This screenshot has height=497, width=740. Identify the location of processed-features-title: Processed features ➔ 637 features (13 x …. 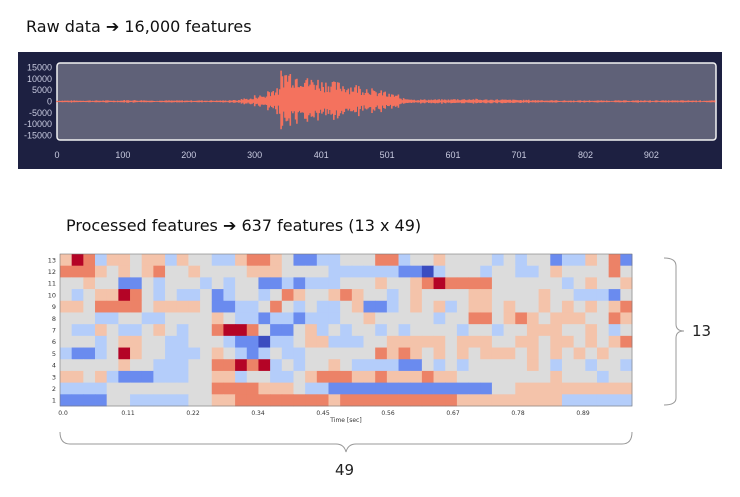
(244, 225).